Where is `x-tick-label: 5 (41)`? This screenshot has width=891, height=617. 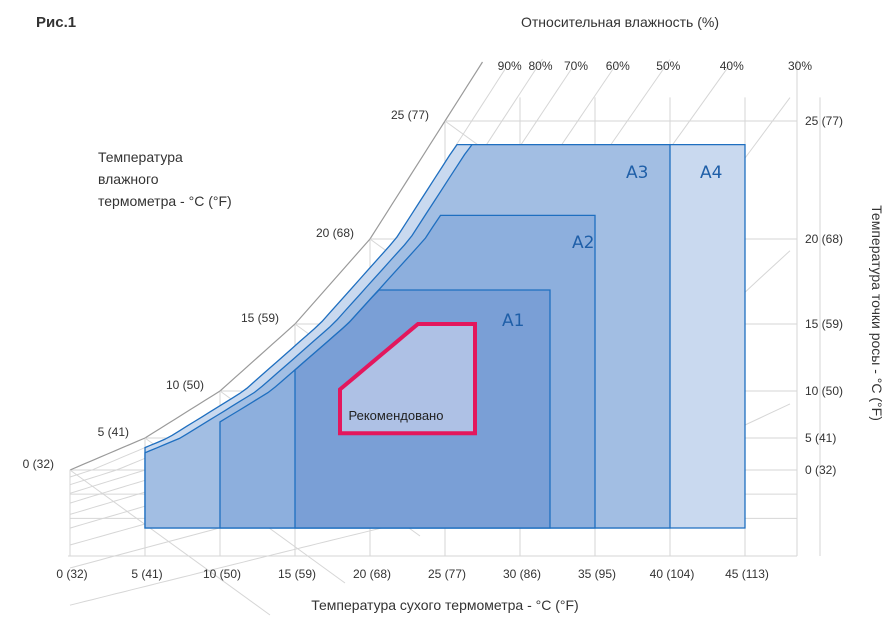 x-tick-label: 5 (41) is located at coordinates (146, 574).